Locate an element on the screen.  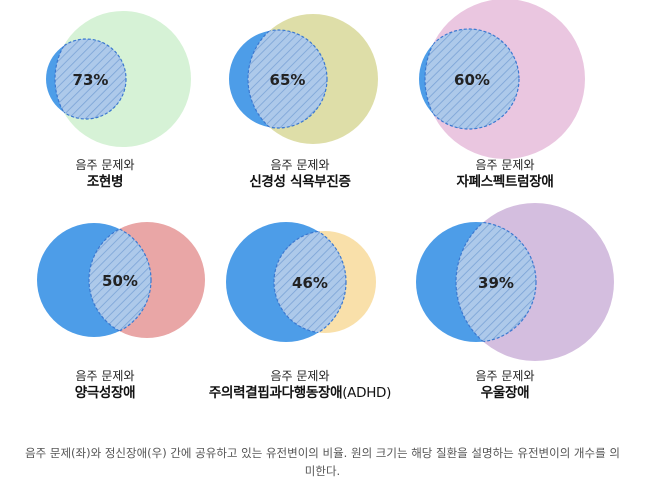
disorder-name: 양극성장애 is located at coordinates (105, 393).